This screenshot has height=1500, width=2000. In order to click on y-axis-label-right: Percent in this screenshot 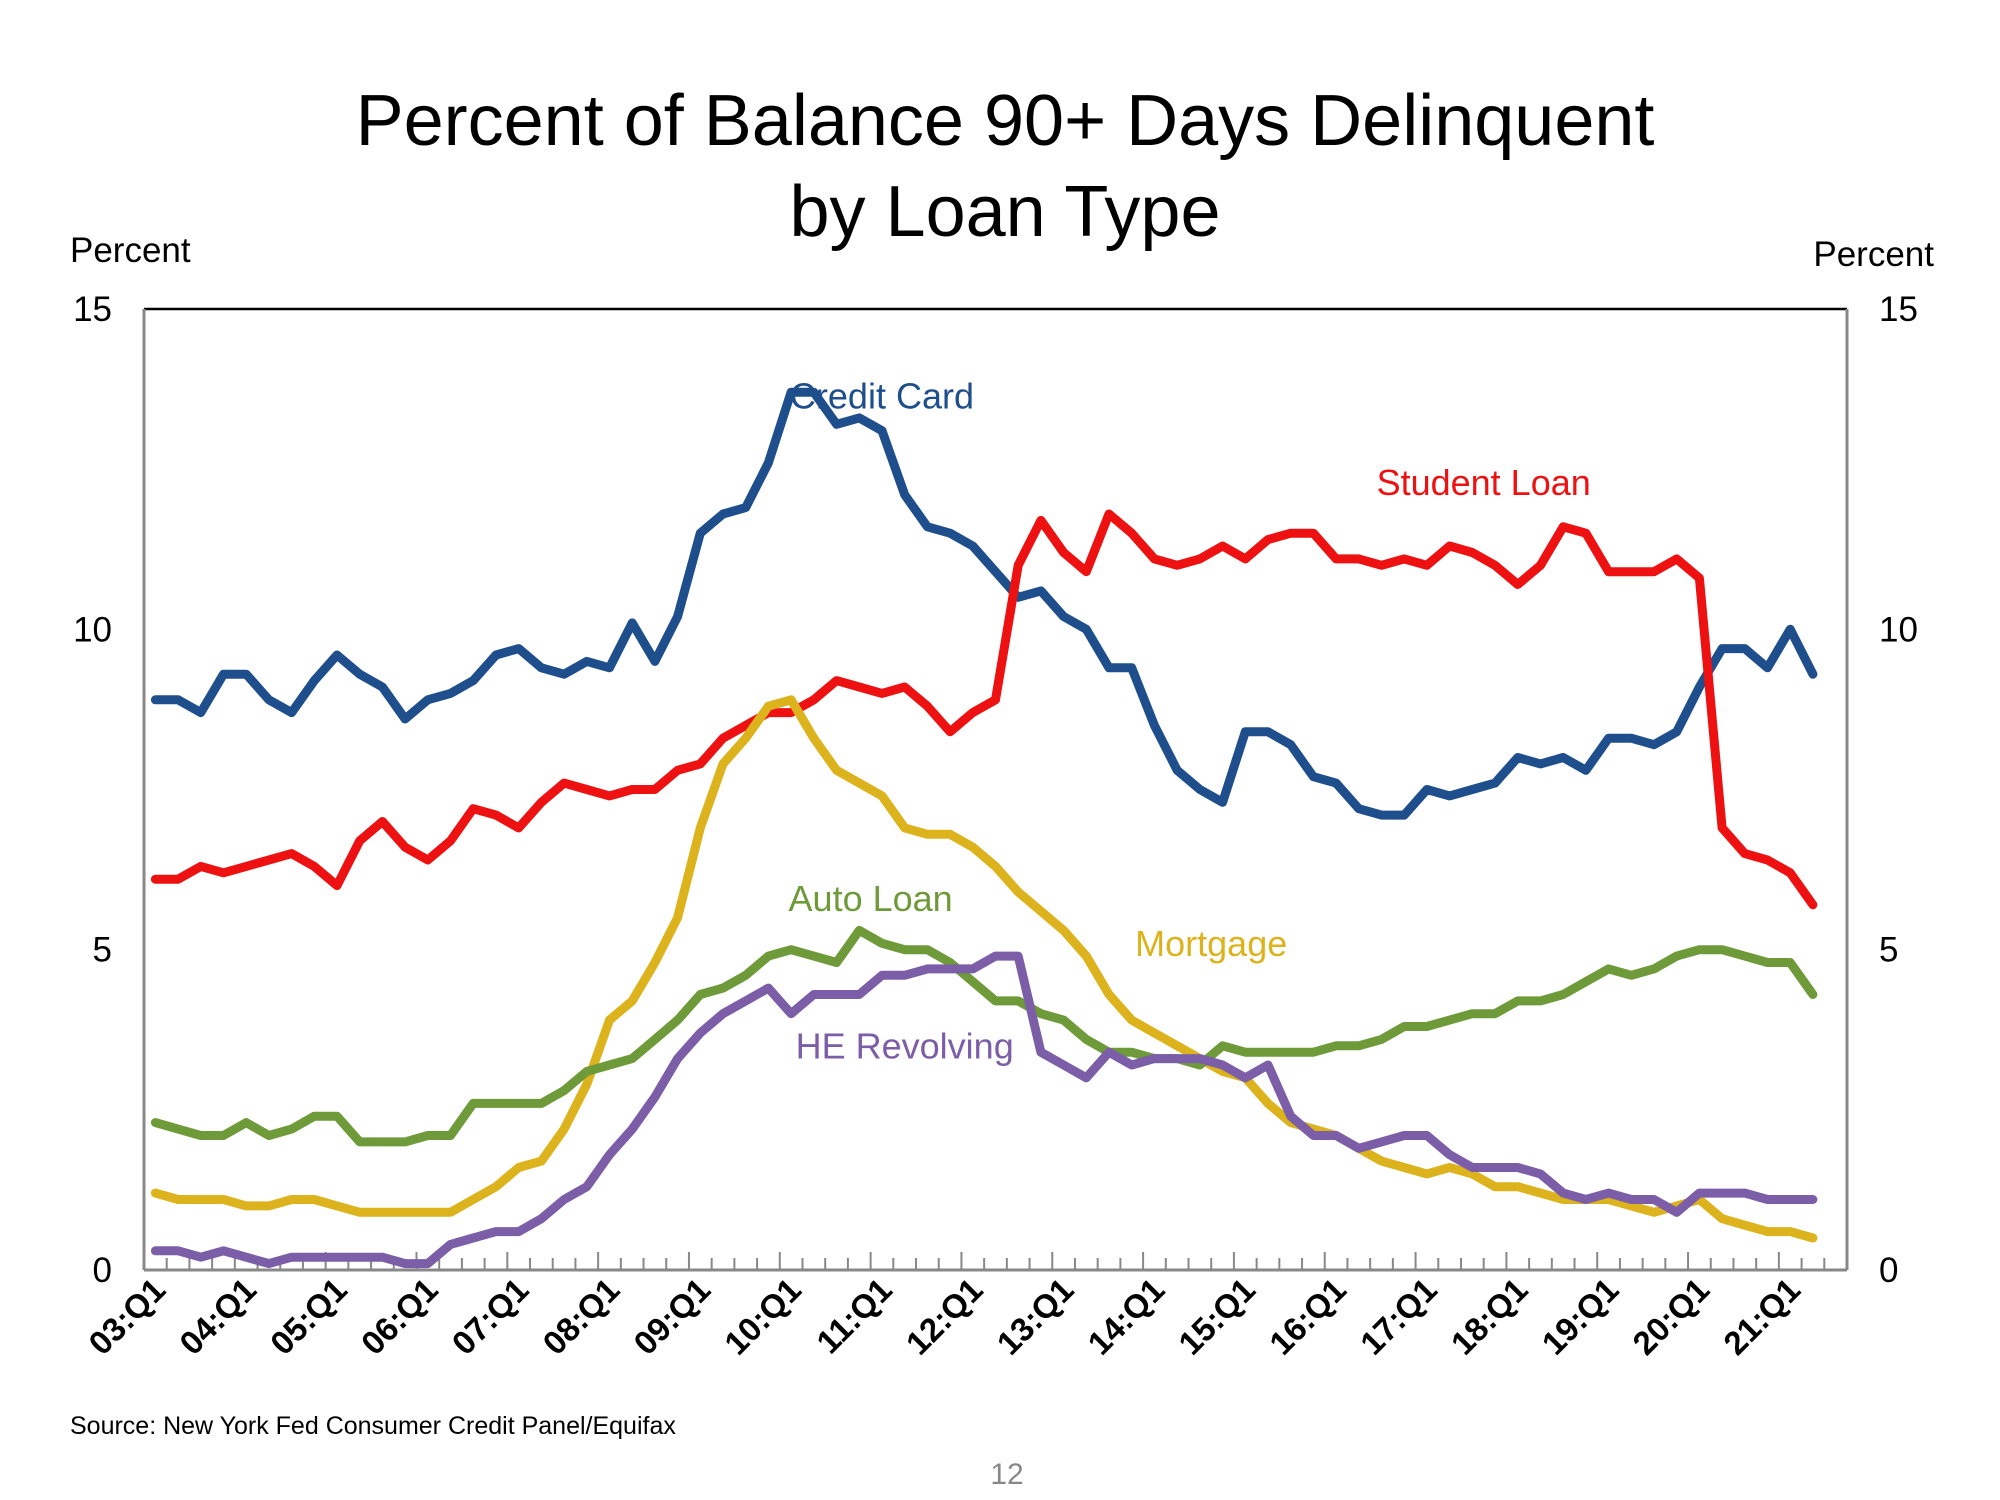, I will do `click(1873, 254)`.